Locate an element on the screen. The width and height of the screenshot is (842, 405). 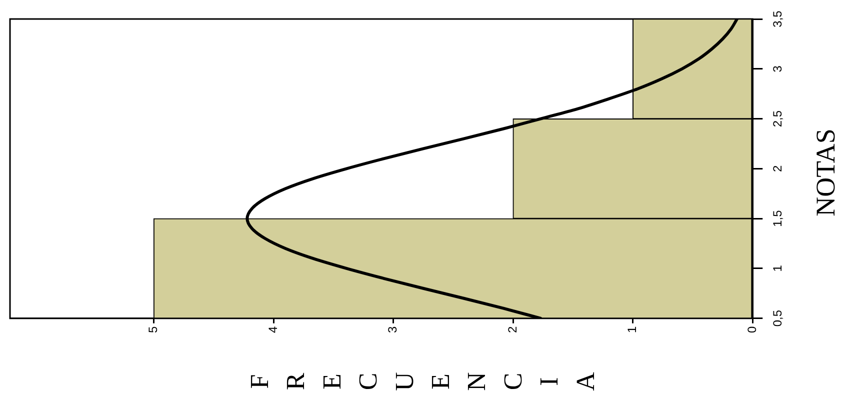
x-tick-label: 3 is located at coordinates (393, 330).